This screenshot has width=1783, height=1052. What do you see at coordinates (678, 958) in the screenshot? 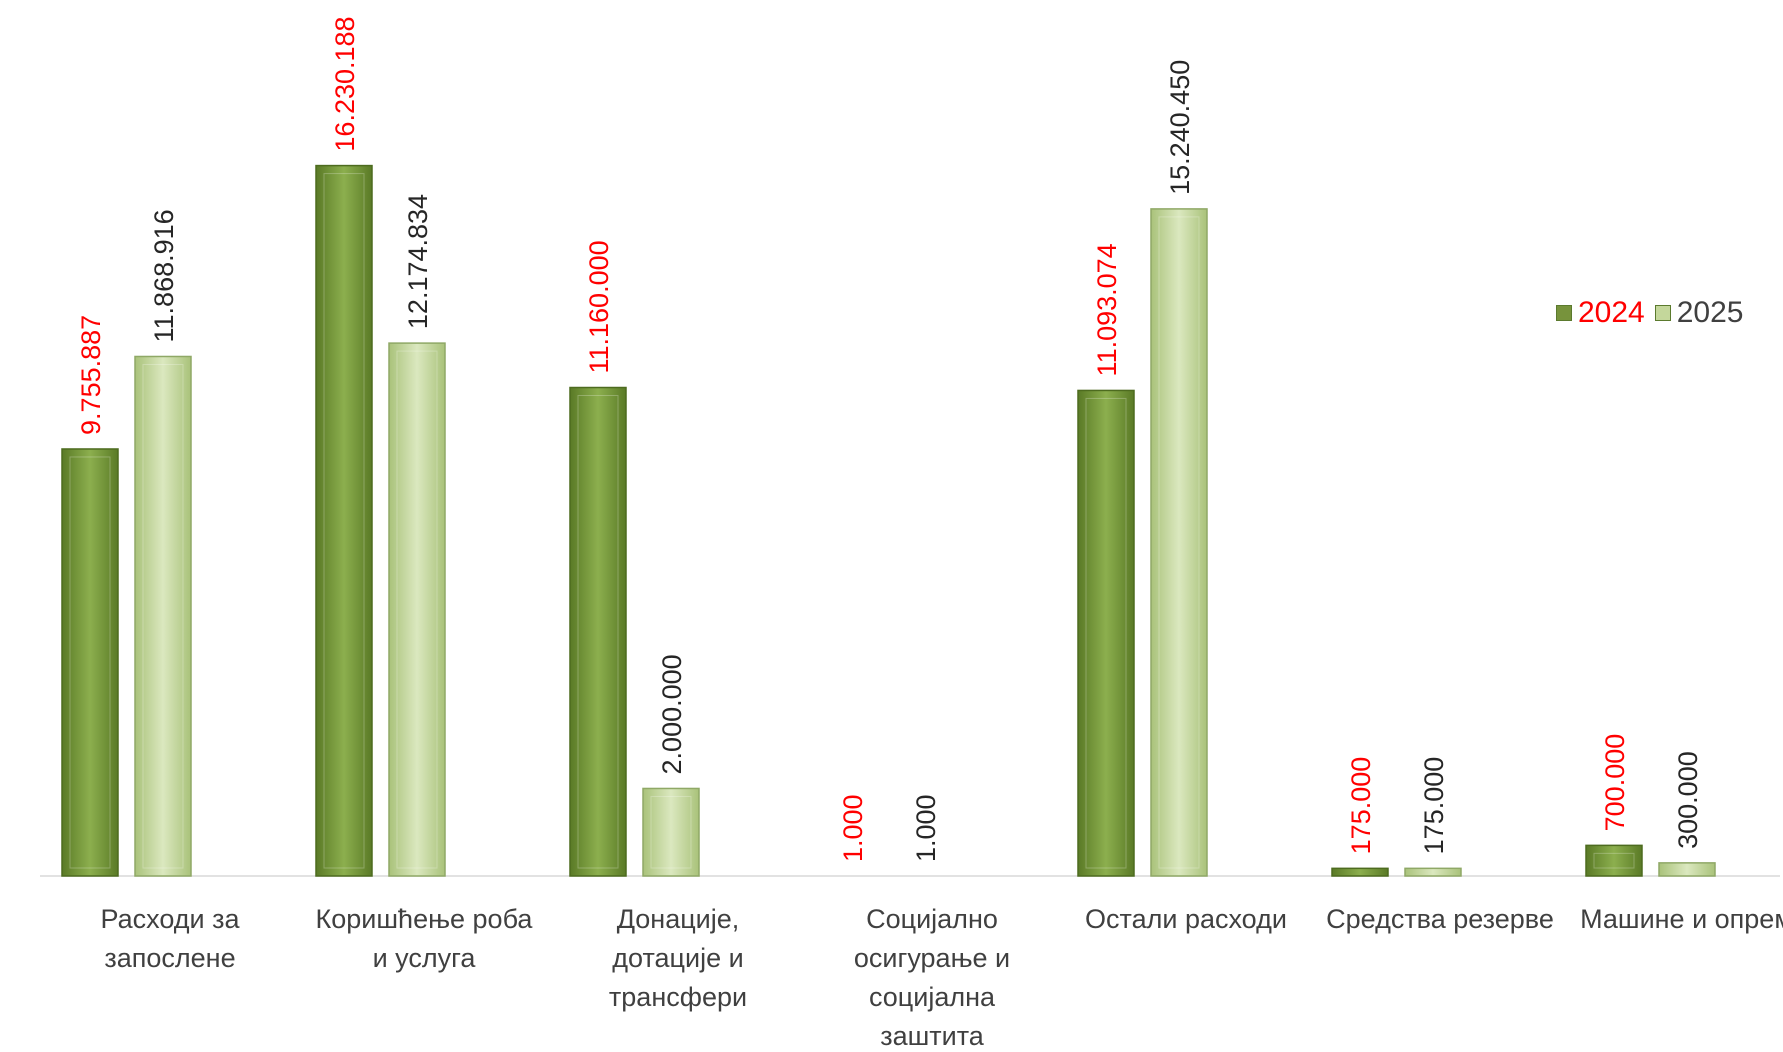
I see `category-label-2: Донације, дотације и трансфери` at bounding box center [678, 958].